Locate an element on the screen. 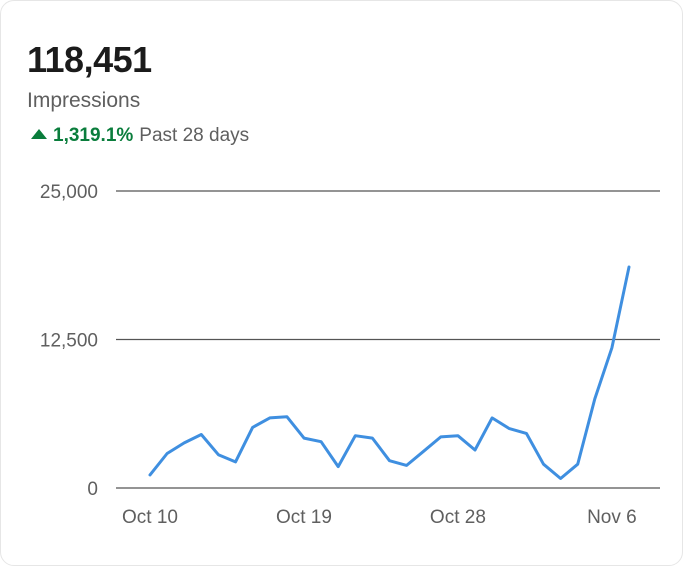 Image resolution: width=683 pixels, height=566 pixels. metric-label: Impressions is located at coordinates (84, 100).